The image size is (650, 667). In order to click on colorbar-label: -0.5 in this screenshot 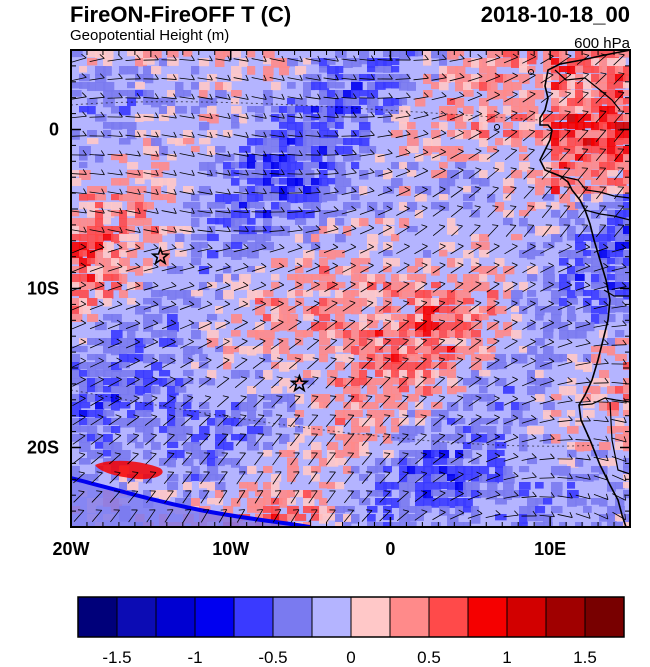, I will do `click(272, 657)`.